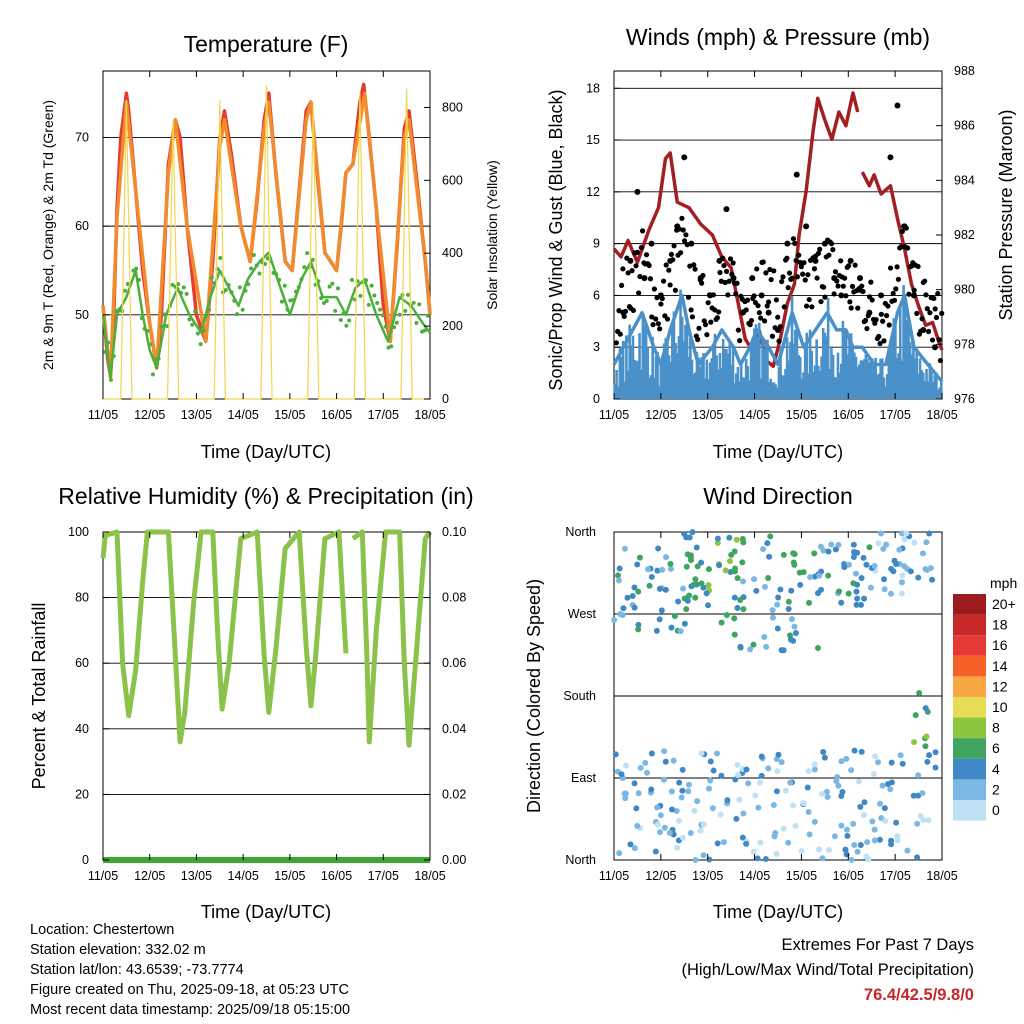  What do you see at coordinates (289, 415) in the screenshot?
I see `x-tick-label: 15/05` at bounding box center [289, 415].